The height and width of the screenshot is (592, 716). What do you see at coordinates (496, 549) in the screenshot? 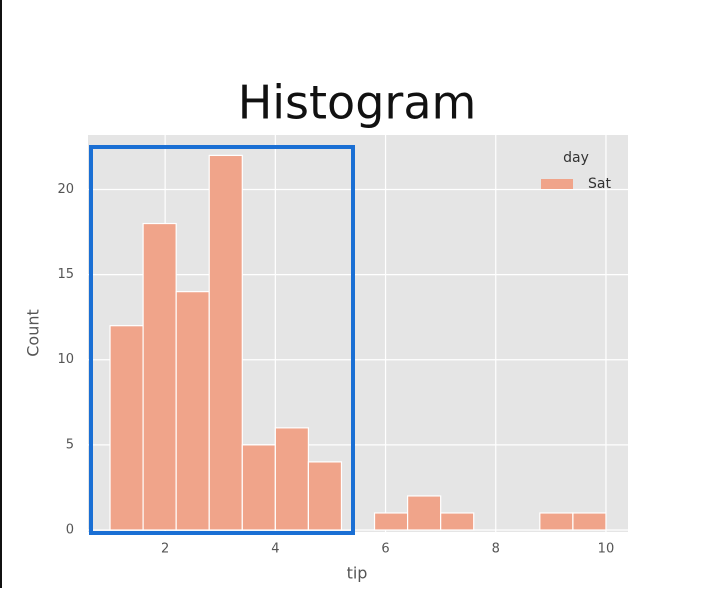
I see `x-tick-label: 8` at bounding box center [496, 549].